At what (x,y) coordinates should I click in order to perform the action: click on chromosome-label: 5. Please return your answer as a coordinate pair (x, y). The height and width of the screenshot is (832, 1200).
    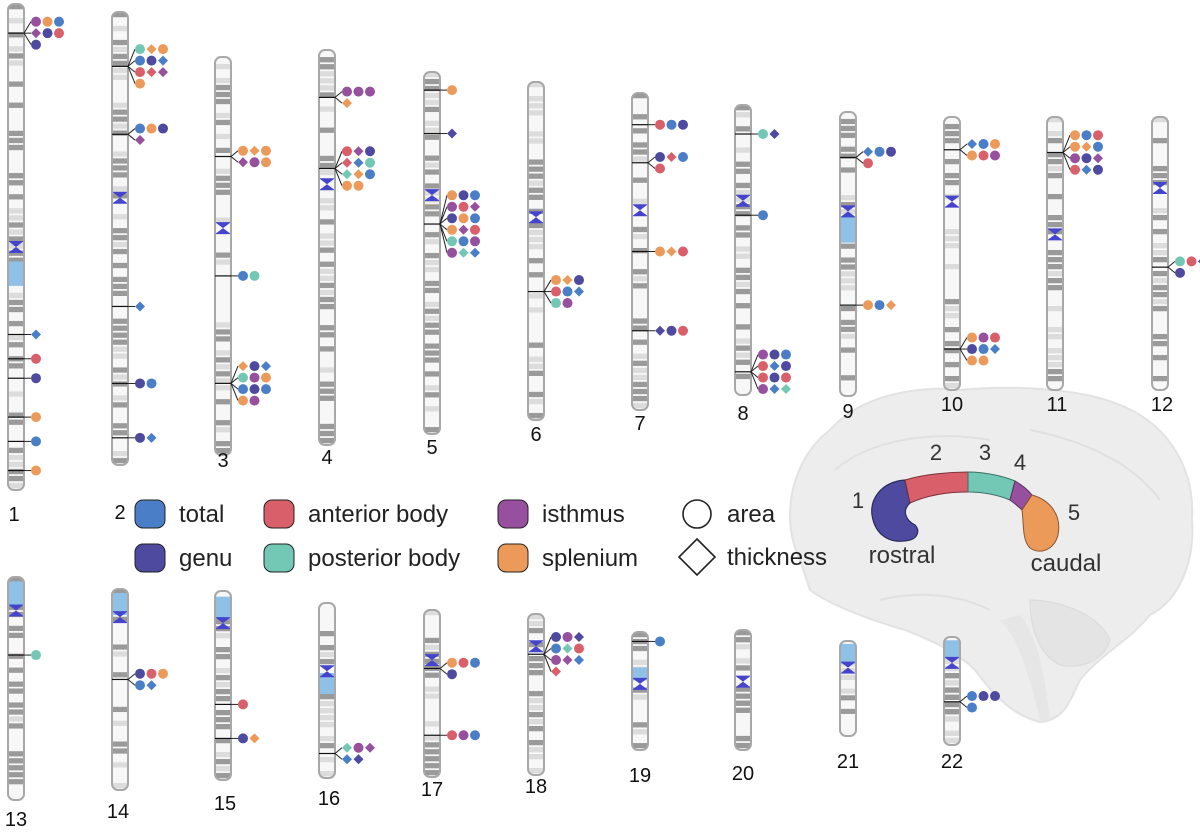
    Looking at the image, I should click on (431, 448).